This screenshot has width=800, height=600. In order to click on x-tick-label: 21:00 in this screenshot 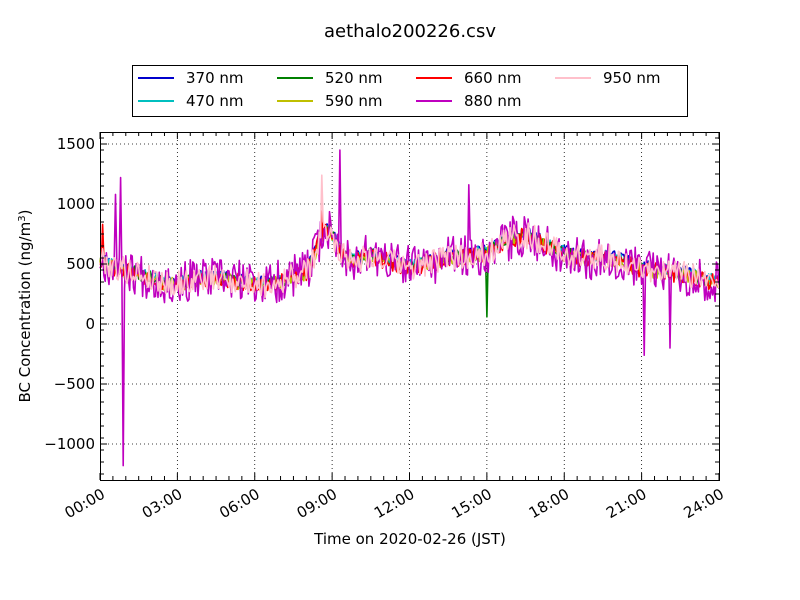, I will do `click(626, 503)`.